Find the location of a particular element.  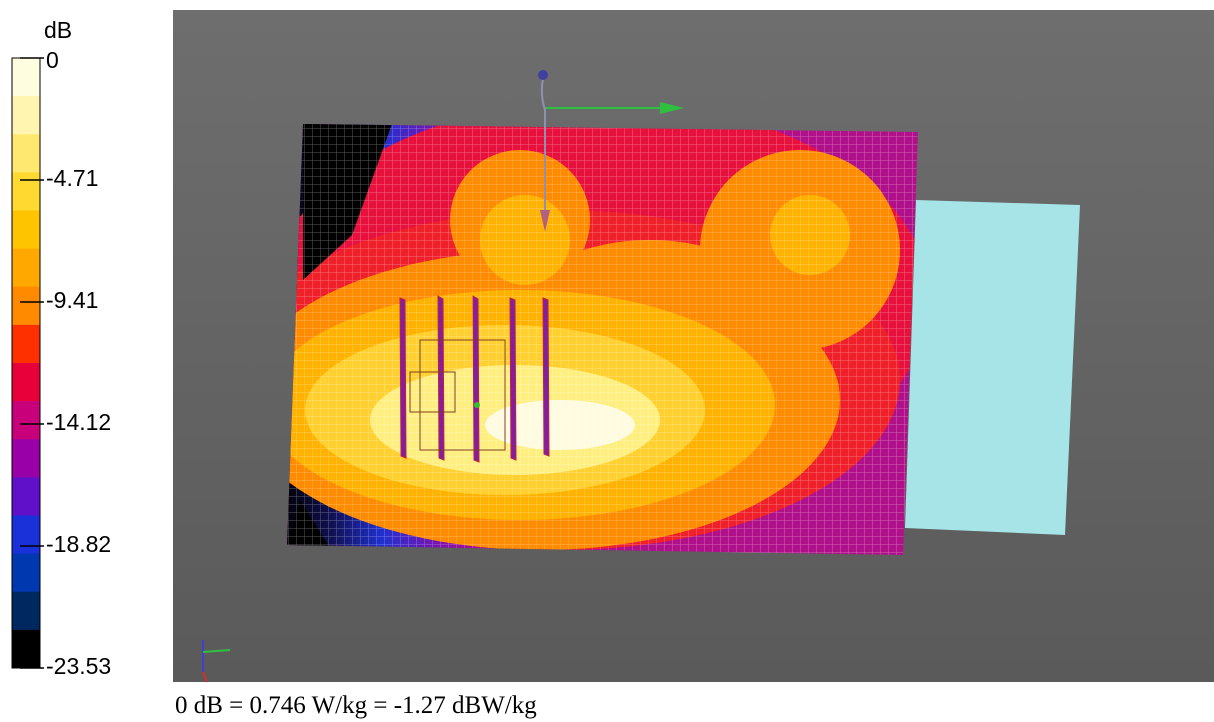

colorbar-tick-label: -23.53 is located at coordinates (78, 666).